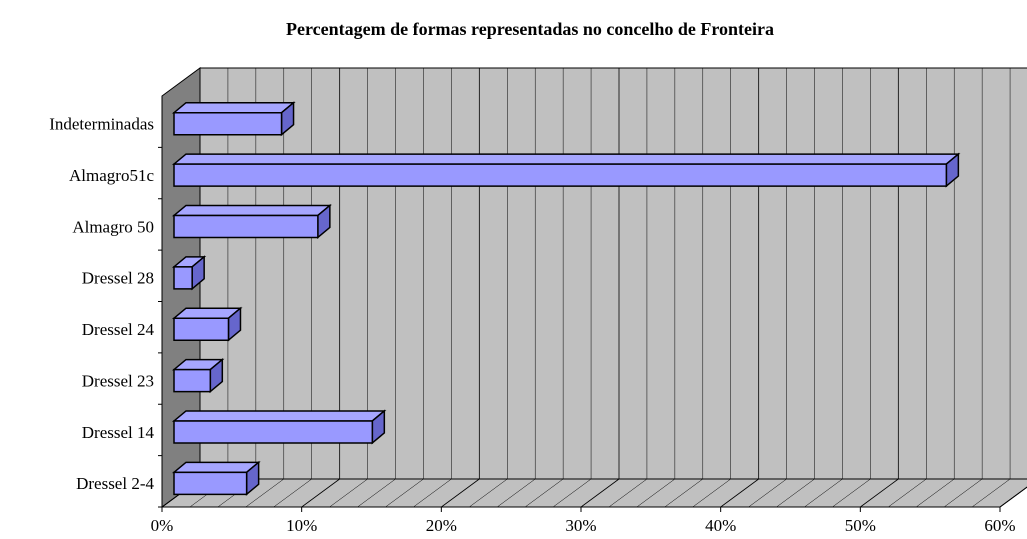 This screenshot has height=539, width=1027. Describe the element at coordinates (111, 175) in the screenshot. I see `y-tick-label: Almagro51c` at that location.